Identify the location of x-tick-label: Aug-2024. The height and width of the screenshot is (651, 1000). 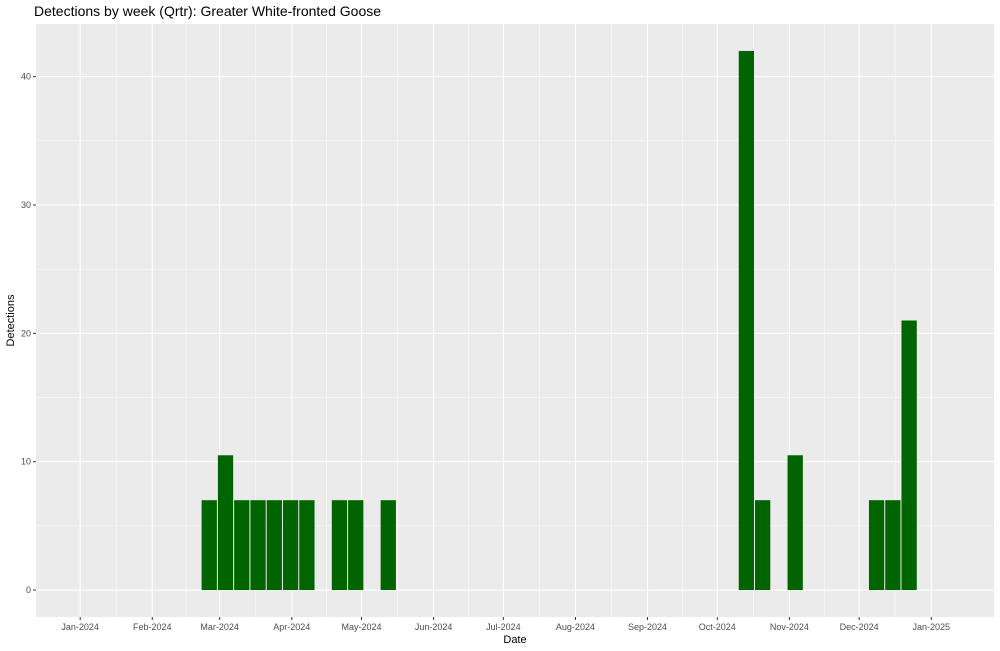
(575, 627).